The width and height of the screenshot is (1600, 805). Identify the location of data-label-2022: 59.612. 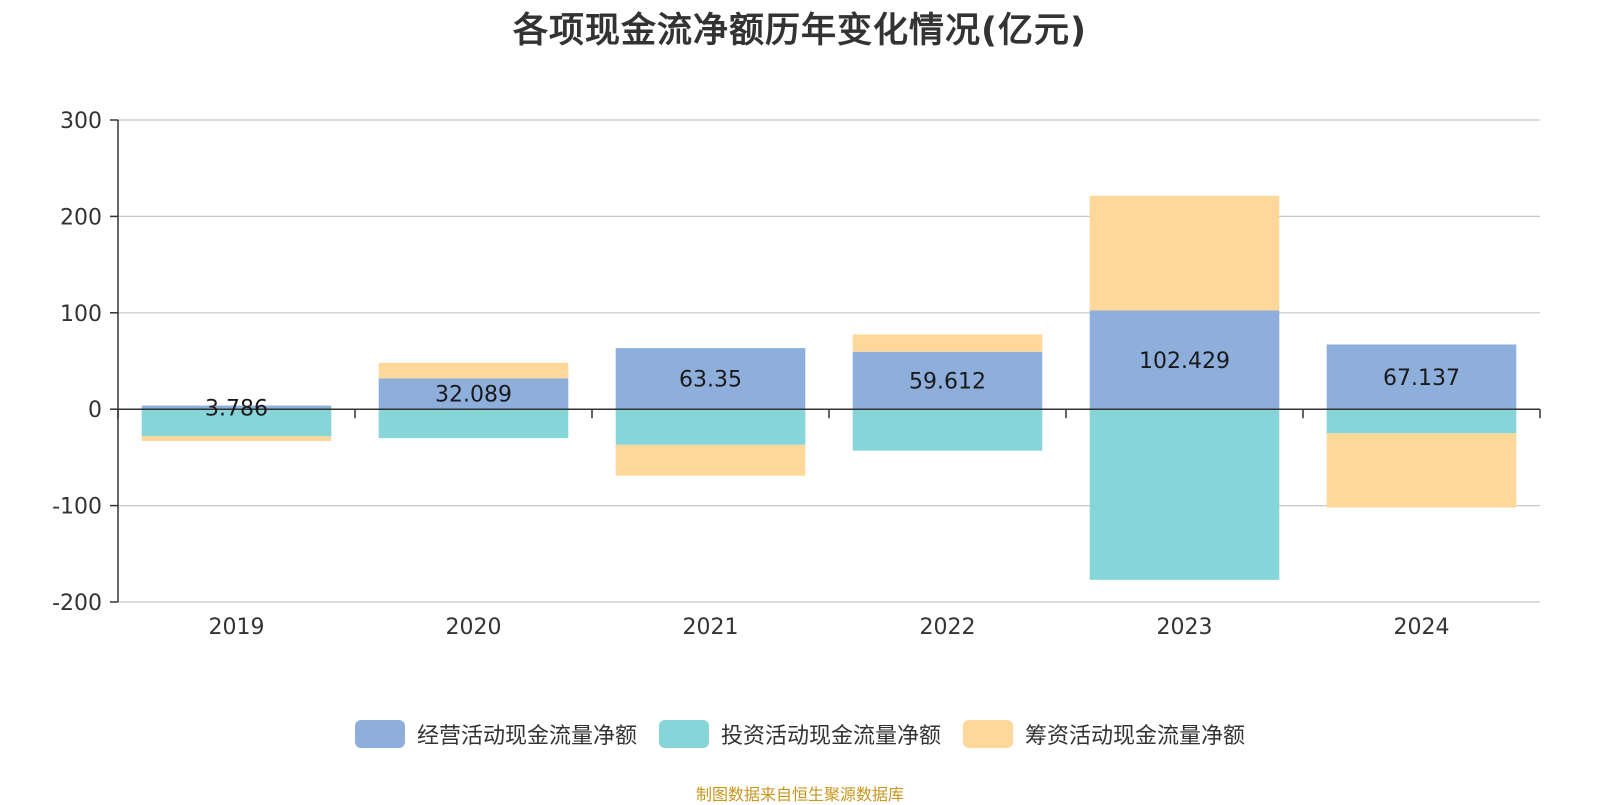
(947, 381).